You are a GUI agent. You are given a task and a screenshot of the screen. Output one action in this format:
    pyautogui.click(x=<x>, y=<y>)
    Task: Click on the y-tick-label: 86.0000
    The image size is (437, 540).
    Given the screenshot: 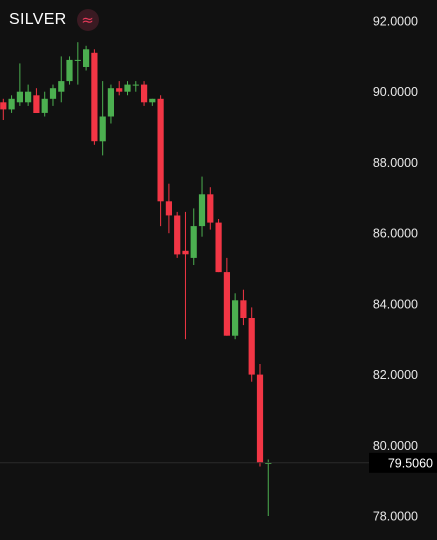 What is the action you would take?
    pyautogui.click(x=395, y=234)
    